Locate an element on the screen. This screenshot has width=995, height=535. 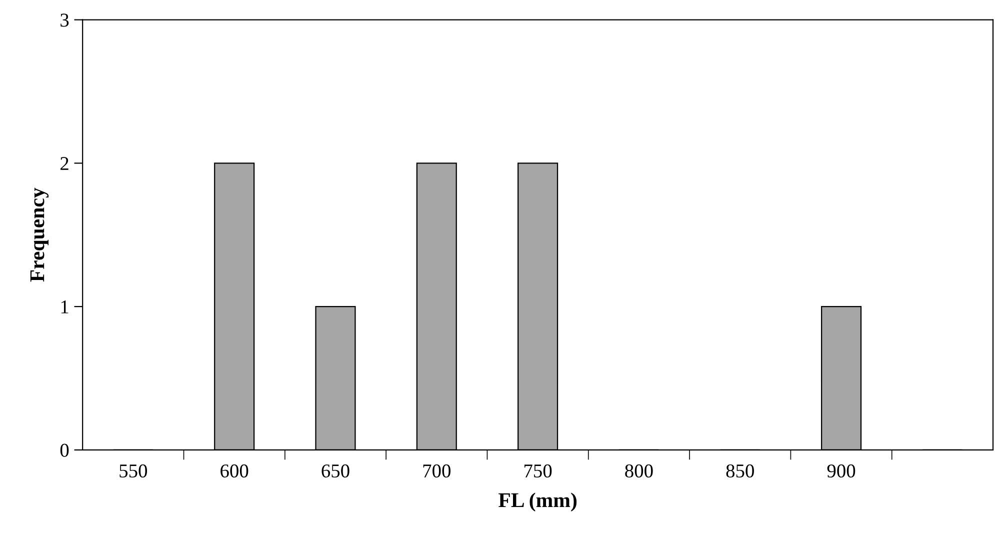
x-tick-label: 900 is located at coordinates (841, 471).